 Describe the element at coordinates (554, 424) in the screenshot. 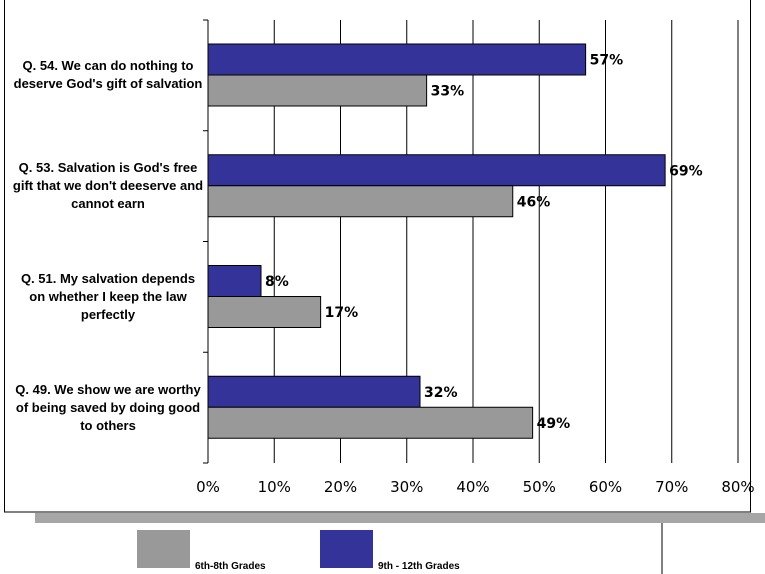

I see `value-label: 49%` at that location.